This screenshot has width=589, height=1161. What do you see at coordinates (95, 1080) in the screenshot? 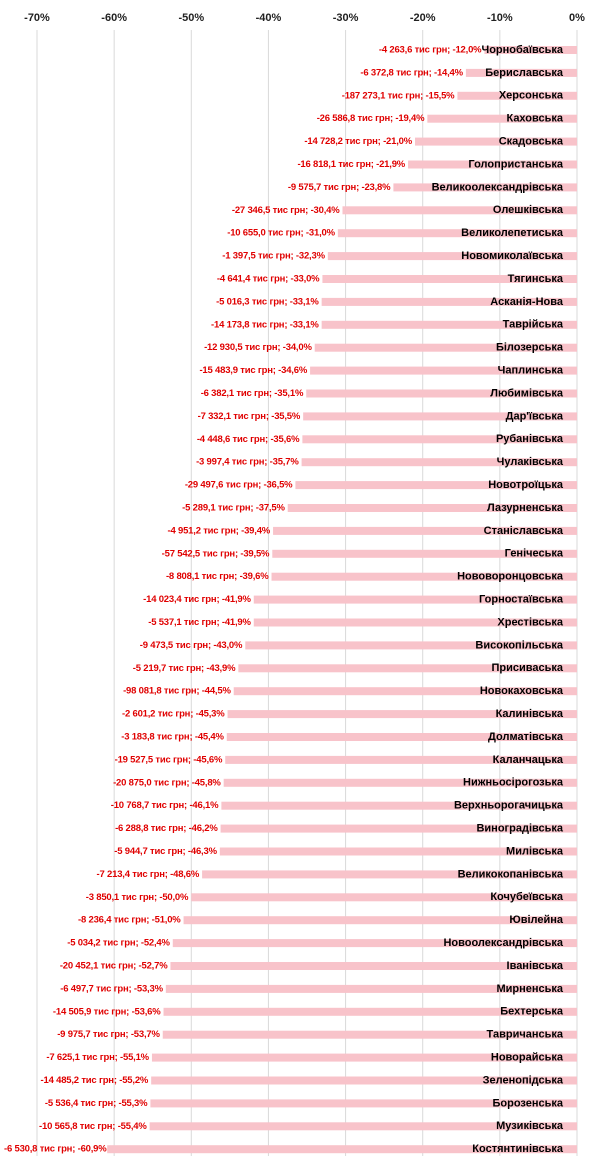
I see `value-label: -14 485,2 тис грн; -55,2%` at bounding box center [95, 1080].